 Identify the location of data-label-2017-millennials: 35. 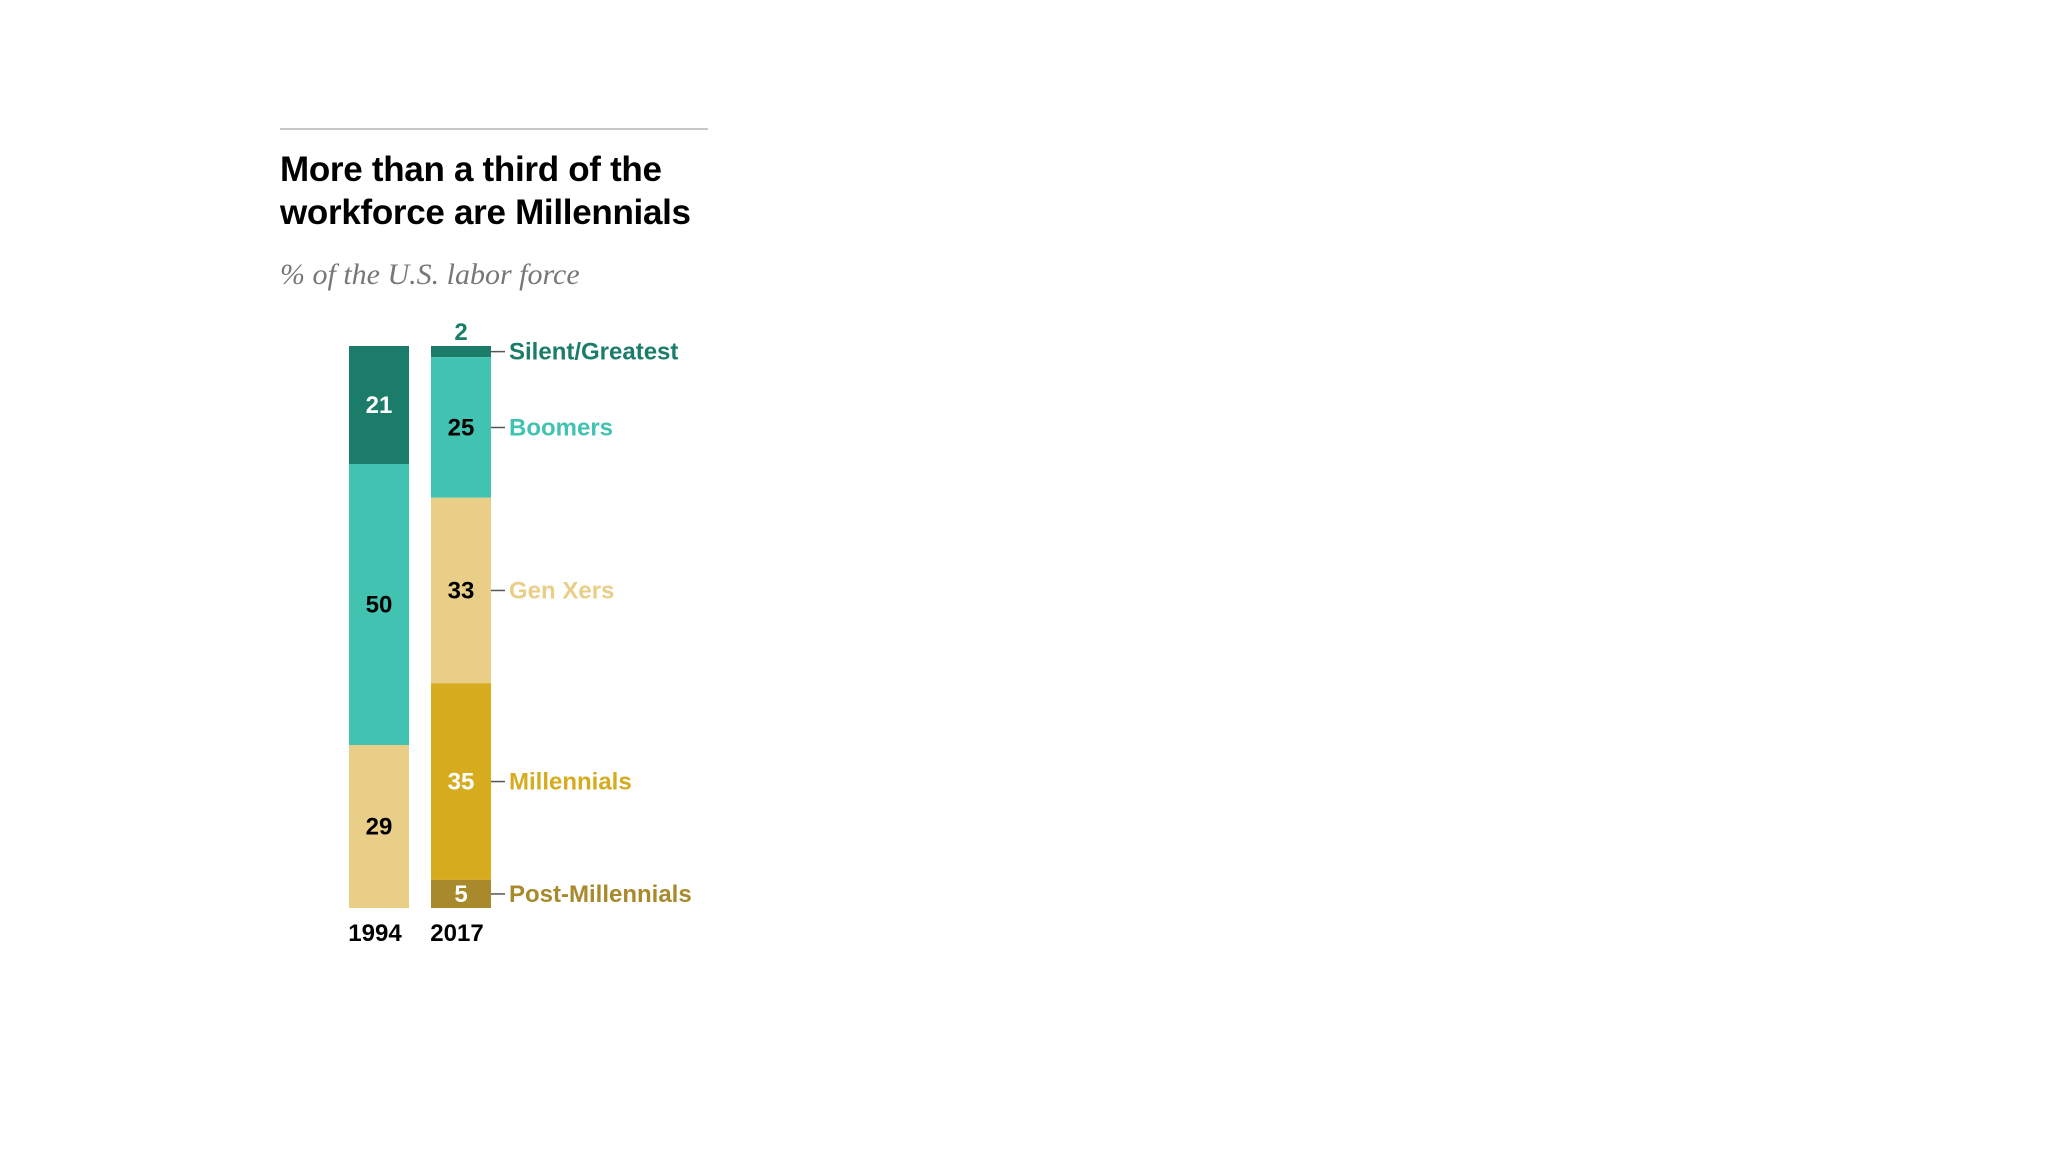
(461, 782).